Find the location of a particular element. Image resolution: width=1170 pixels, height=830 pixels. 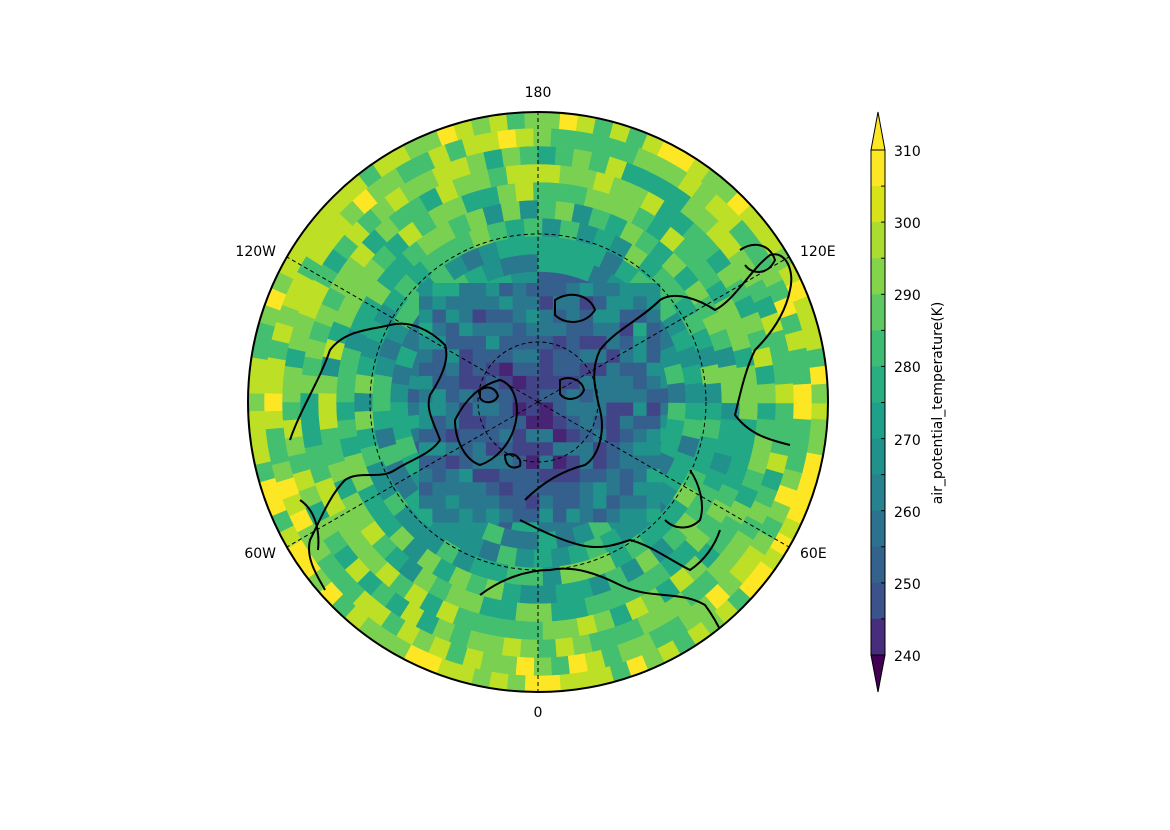

colorbar-extend-min is located at coordinates (878, 673).